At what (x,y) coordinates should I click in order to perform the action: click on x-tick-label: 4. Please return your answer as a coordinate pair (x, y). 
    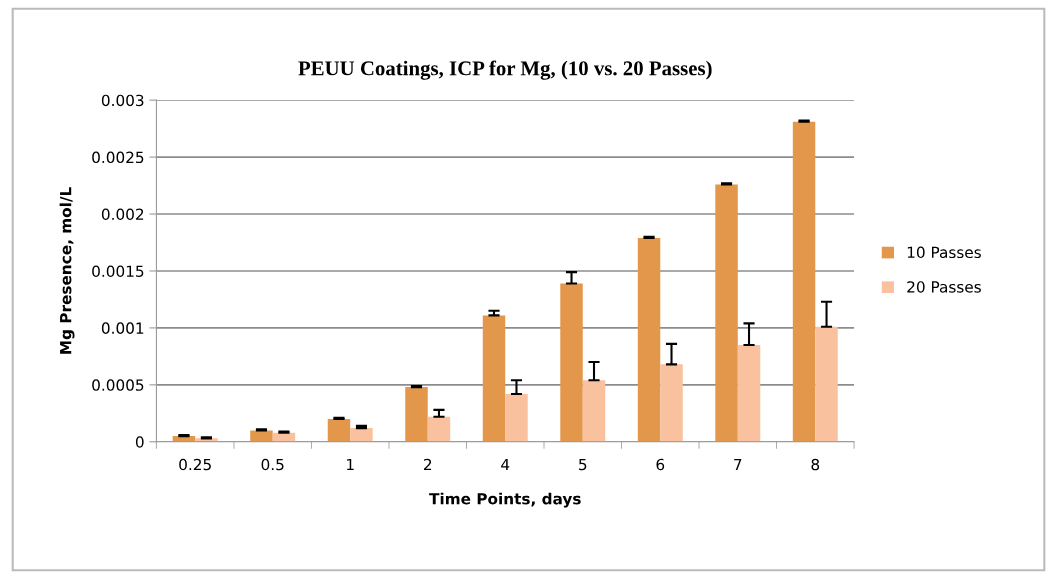
    Looking at the image, I should click on (505, 464).